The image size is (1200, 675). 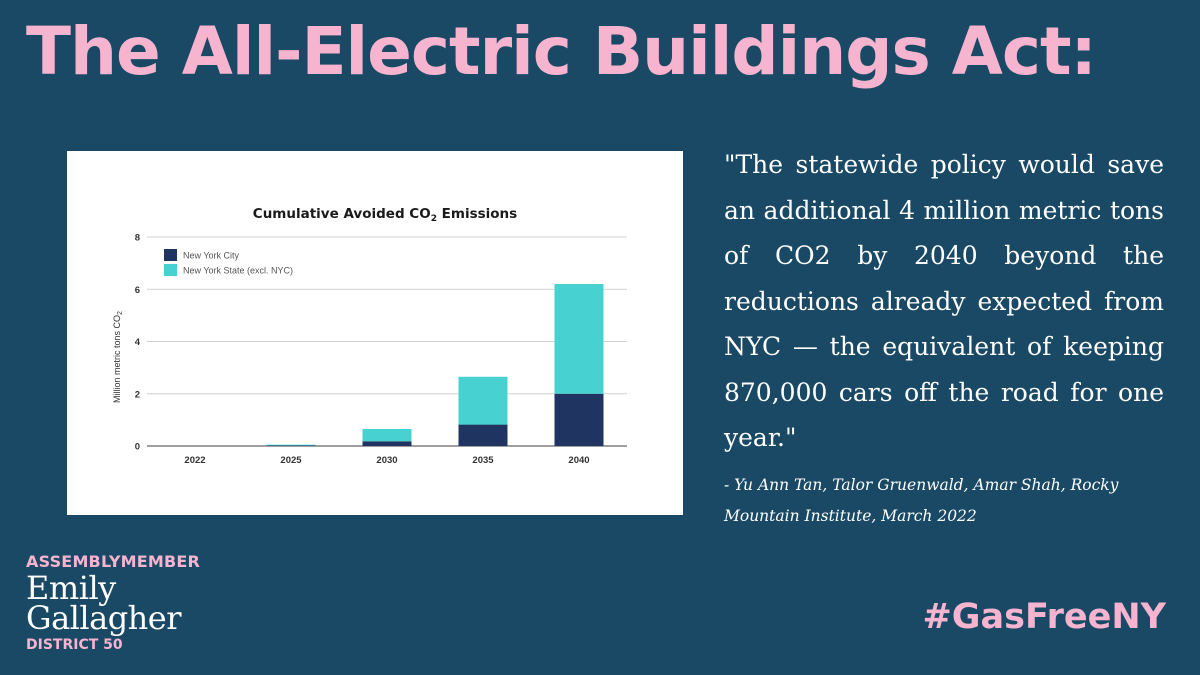 I want to click on y-axis-label: Million metric tons CO2, so click(x=118, y=357).